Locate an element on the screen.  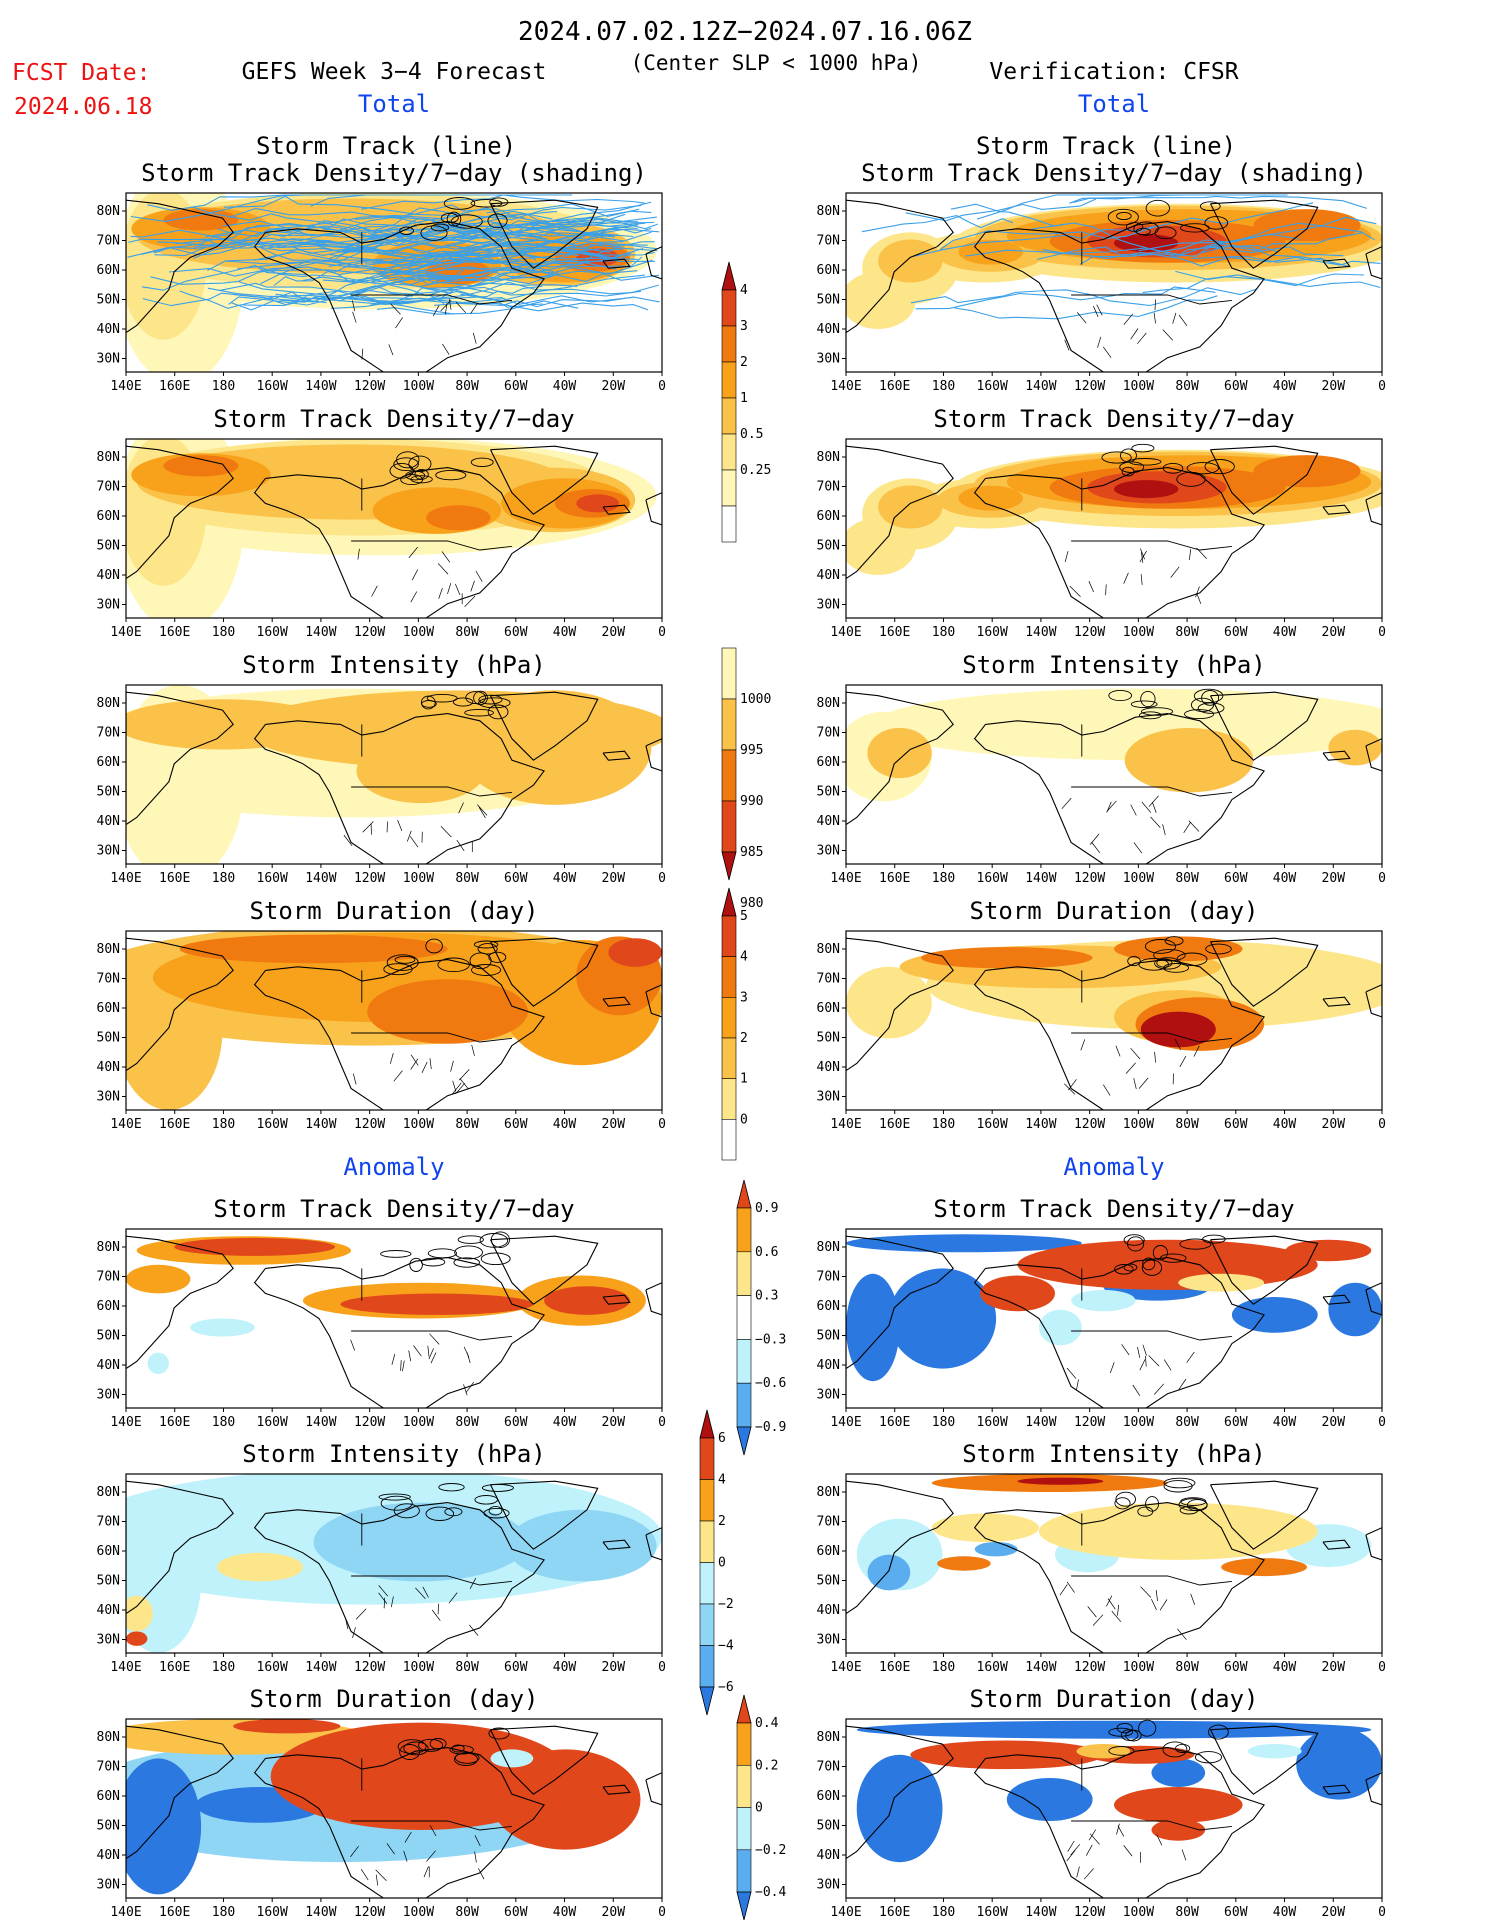
colorbar-label: −0.6 is located at coordinates (770, 1383).